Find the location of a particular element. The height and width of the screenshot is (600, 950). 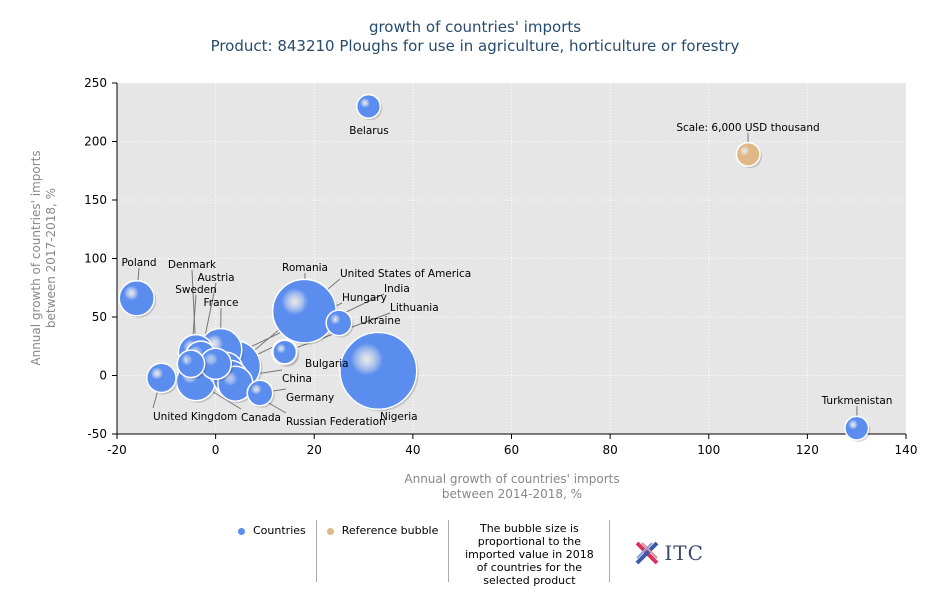

legend-item-countries: Countries is located at coordinates (272, 551).